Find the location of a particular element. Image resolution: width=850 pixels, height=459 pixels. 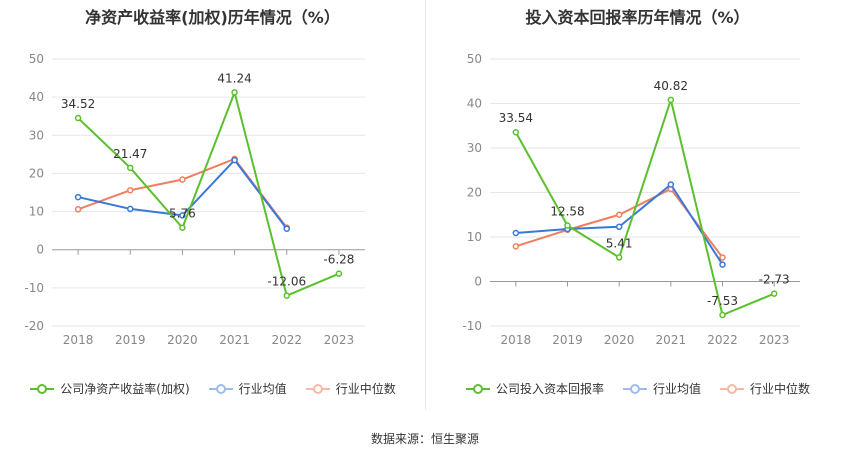

data-label: 40.82 is located at coordinates (671, 86).